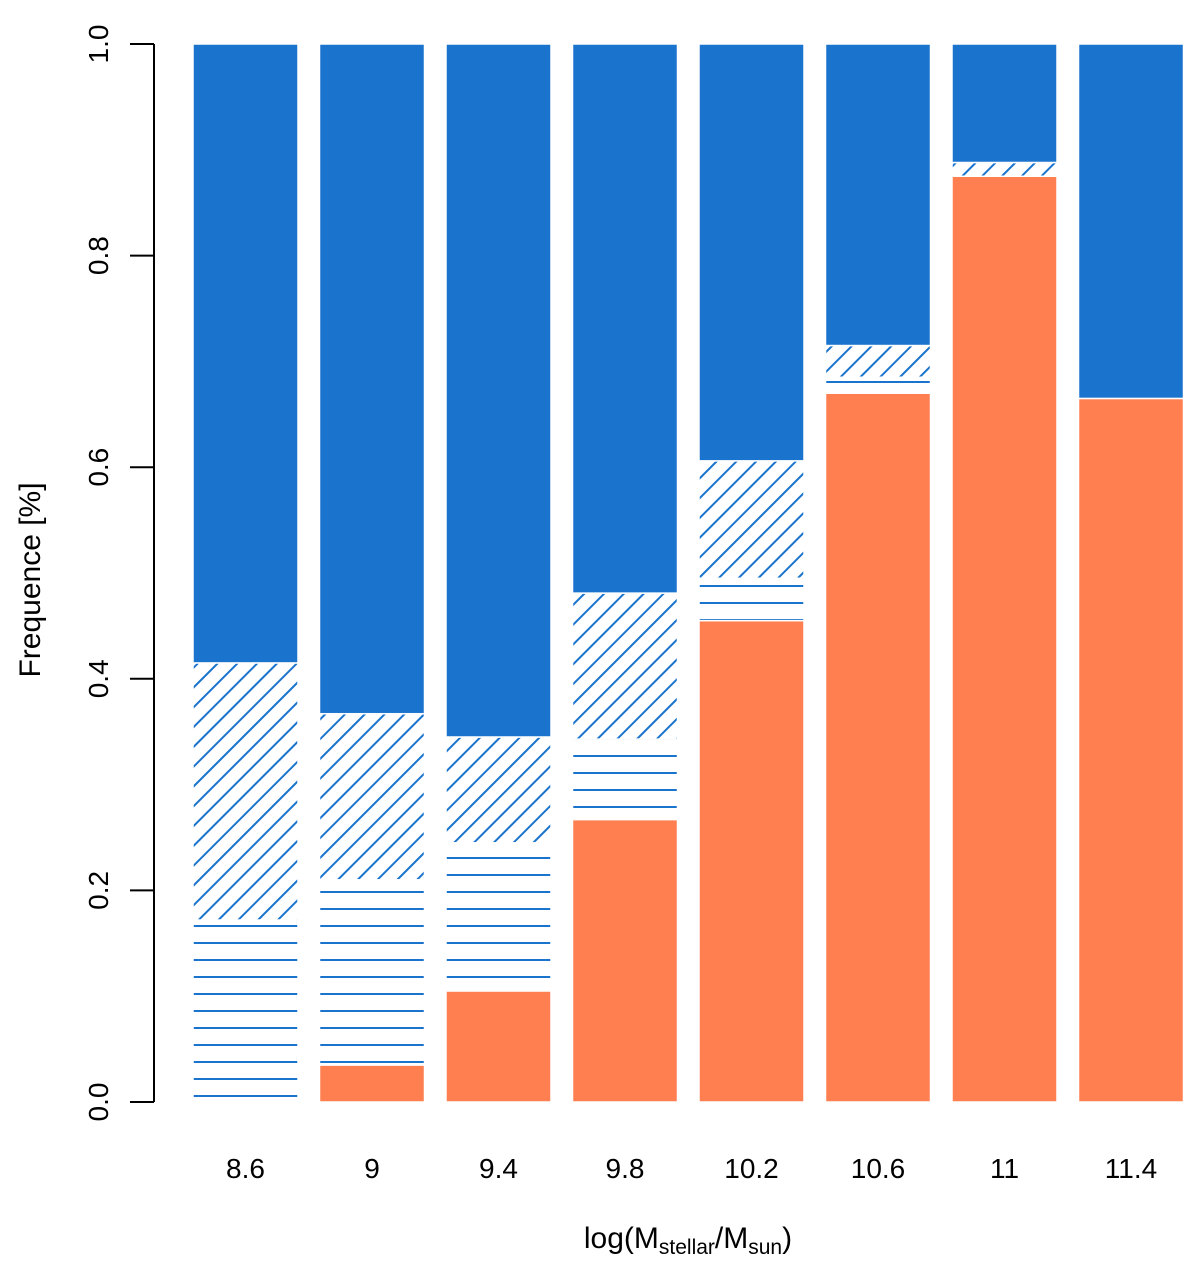  Describe the element at coordinates (98, 1102) in the screenshot. I see `y-tick-label-0.0: 0.0` at that location.